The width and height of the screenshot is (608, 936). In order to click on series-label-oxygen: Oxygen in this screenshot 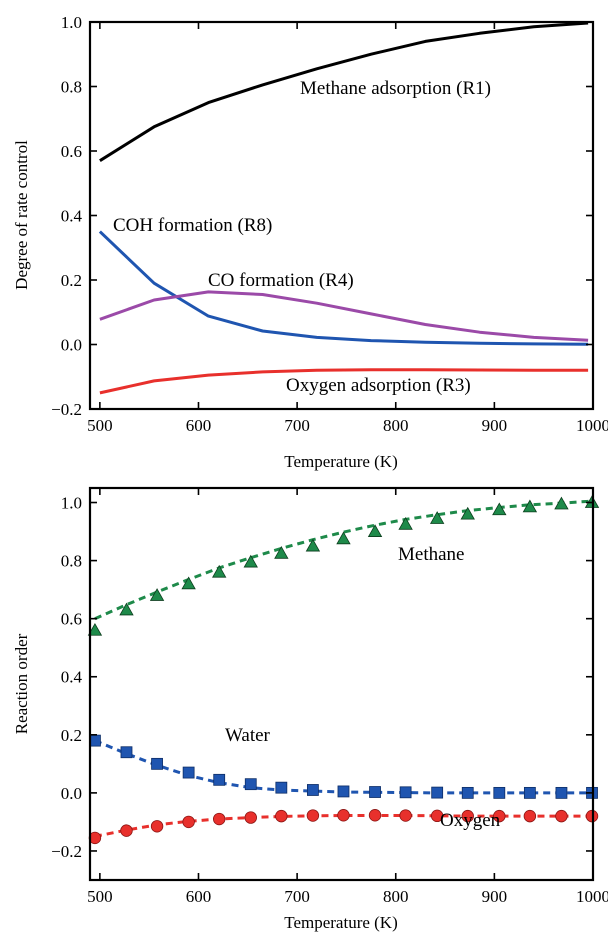, I will do `click(470, 820)`.